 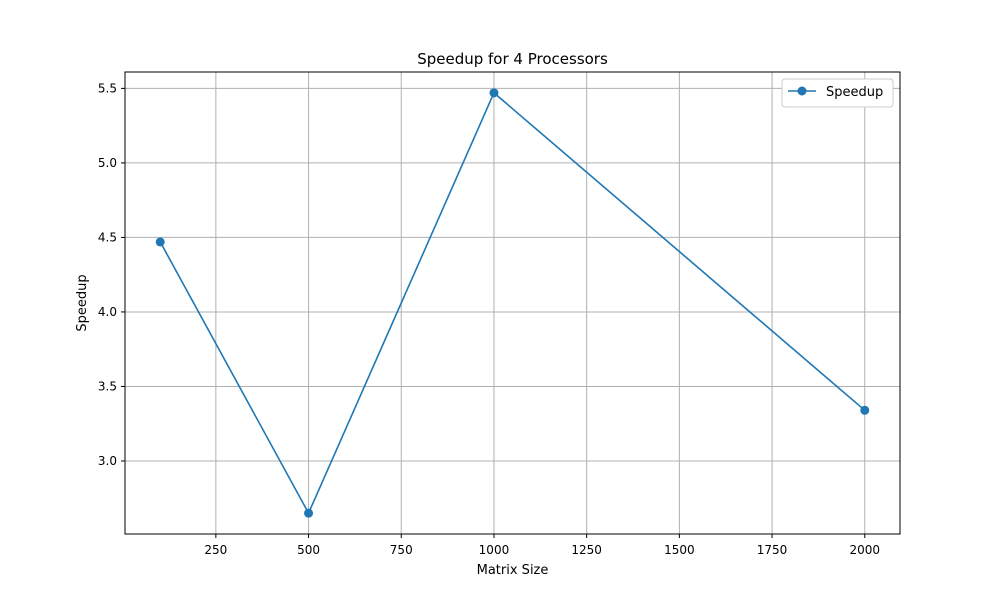 I want to click on y-tick-label: 4.0, so click(x=107, y=312).